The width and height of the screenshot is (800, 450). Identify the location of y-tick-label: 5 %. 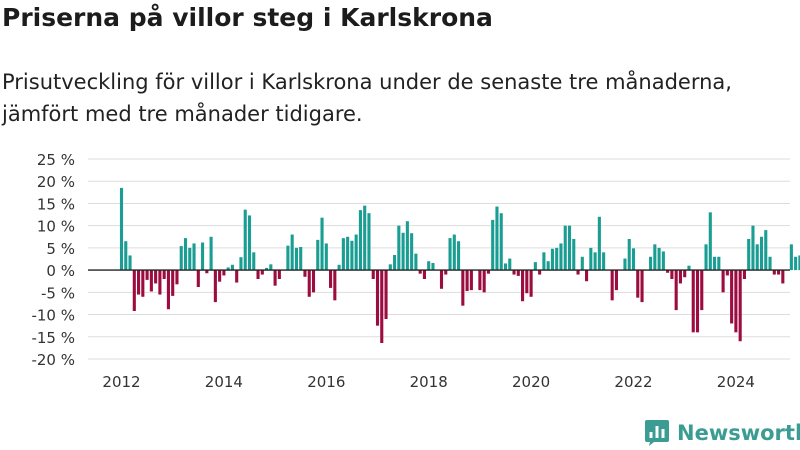
(60, 249).